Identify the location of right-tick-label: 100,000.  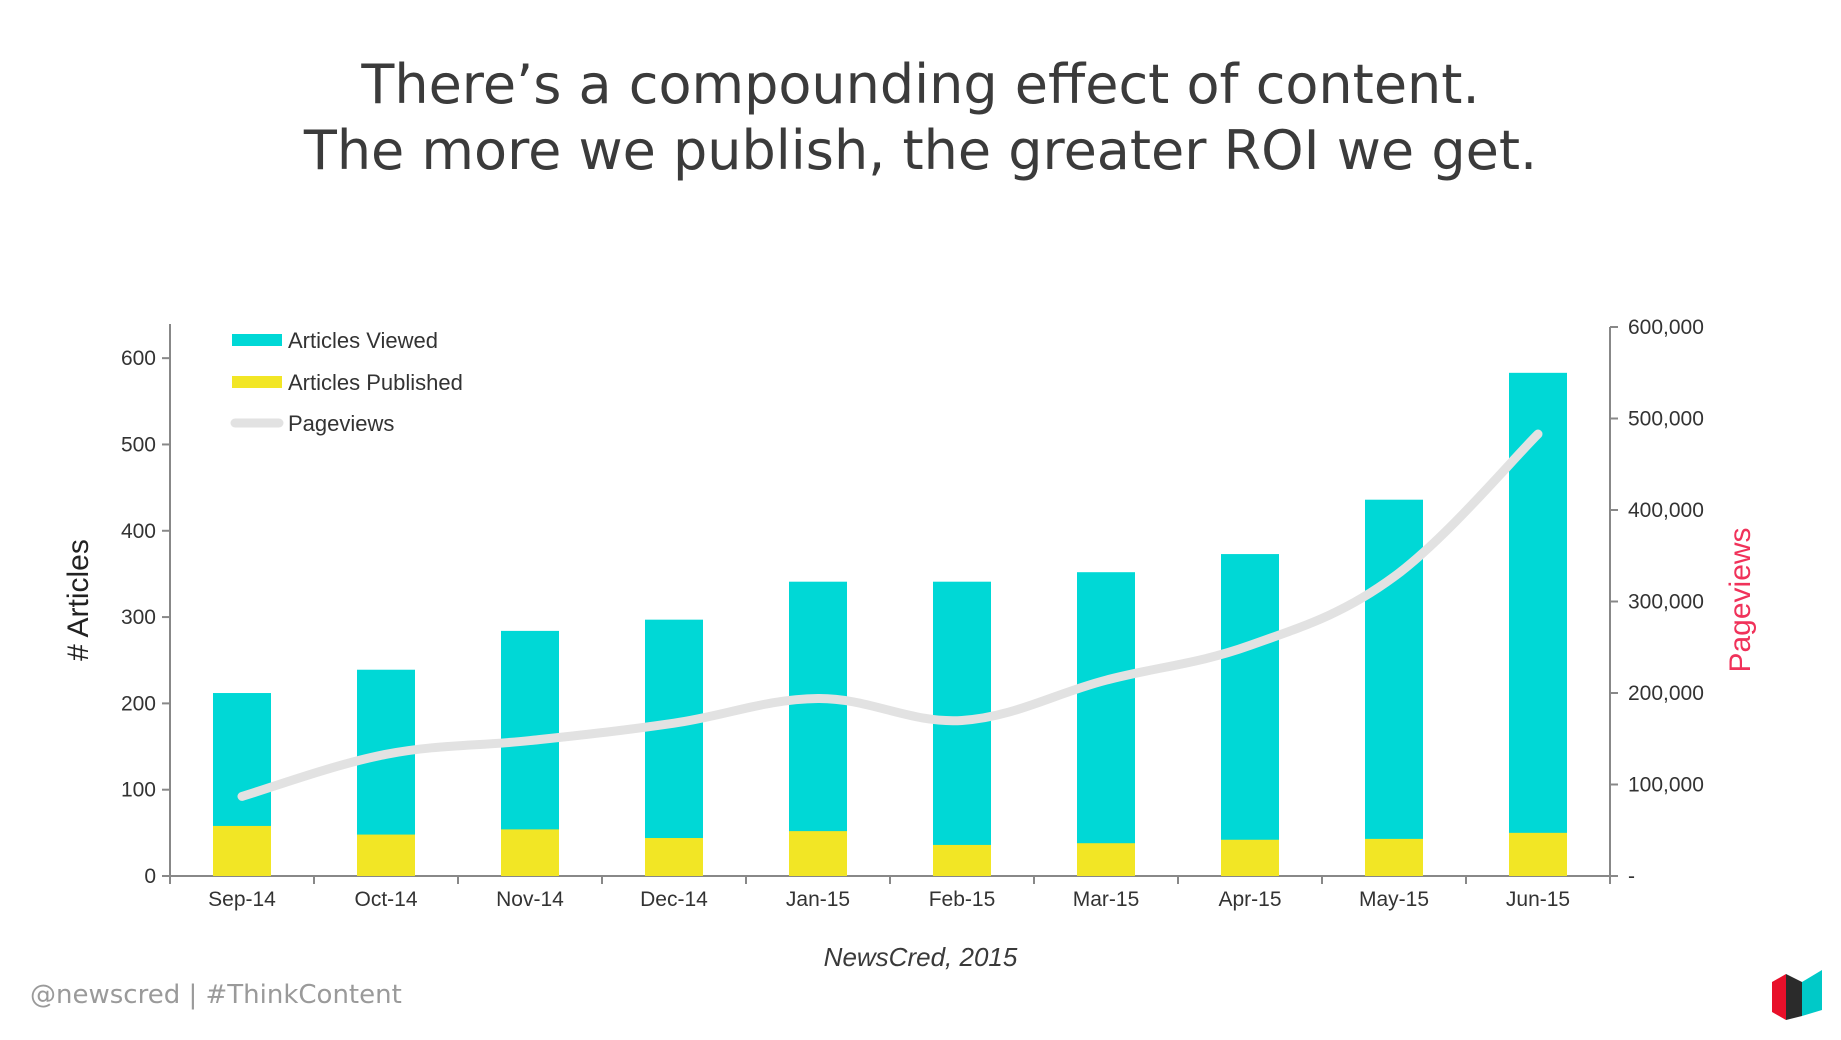
(1666, 785).